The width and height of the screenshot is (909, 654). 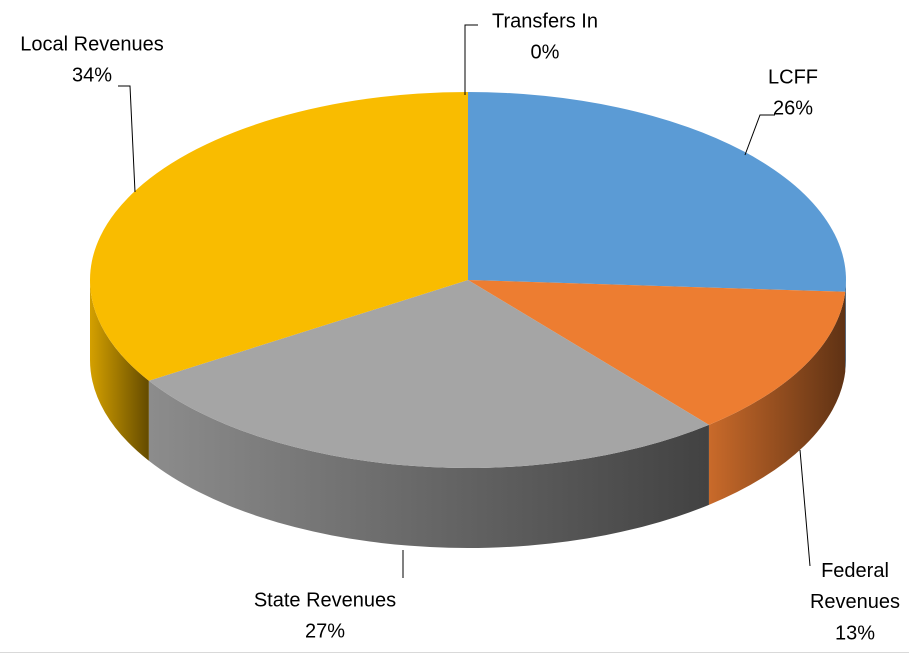 I want to click on data-label-value: 13%, so click(x=855, y=633).